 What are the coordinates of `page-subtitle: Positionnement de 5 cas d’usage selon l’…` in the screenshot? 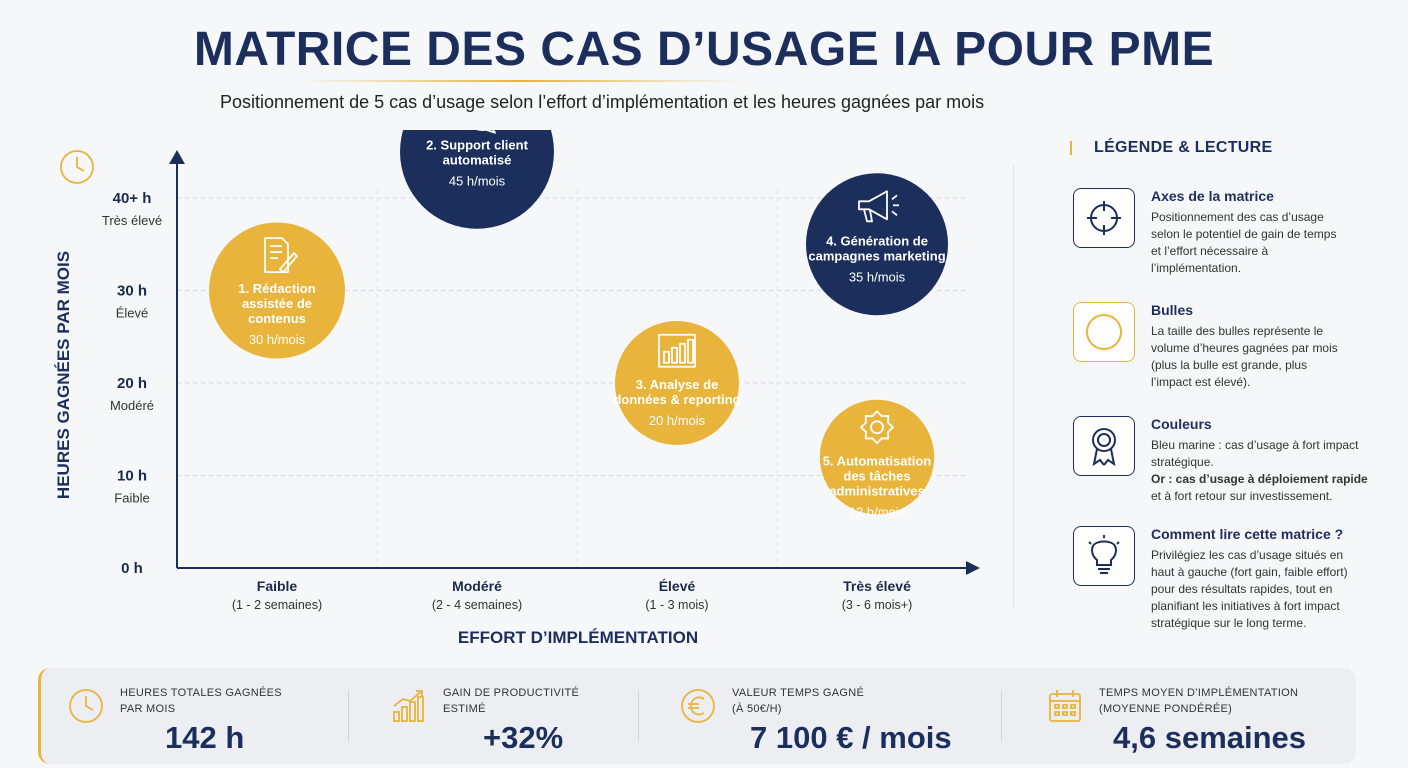 It's located at (602, 102).